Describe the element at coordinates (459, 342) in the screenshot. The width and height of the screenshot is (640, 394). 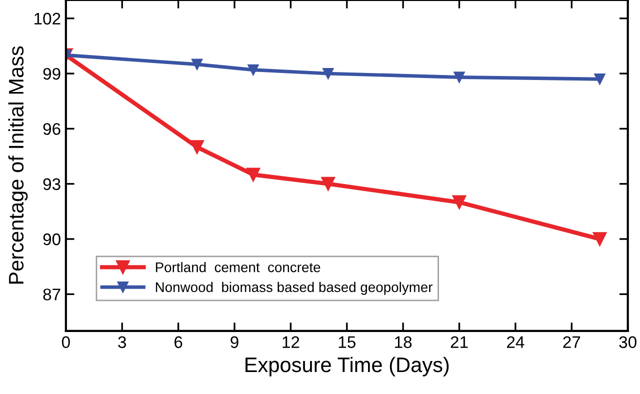
I see `x-tick-label: 21` at that location.